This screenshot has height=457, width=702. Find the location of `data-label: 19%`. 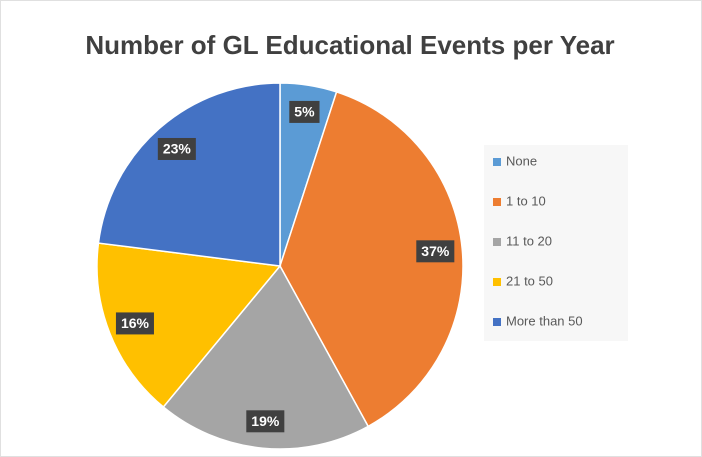

data-label: 19% is located at coordinates (265, 421).